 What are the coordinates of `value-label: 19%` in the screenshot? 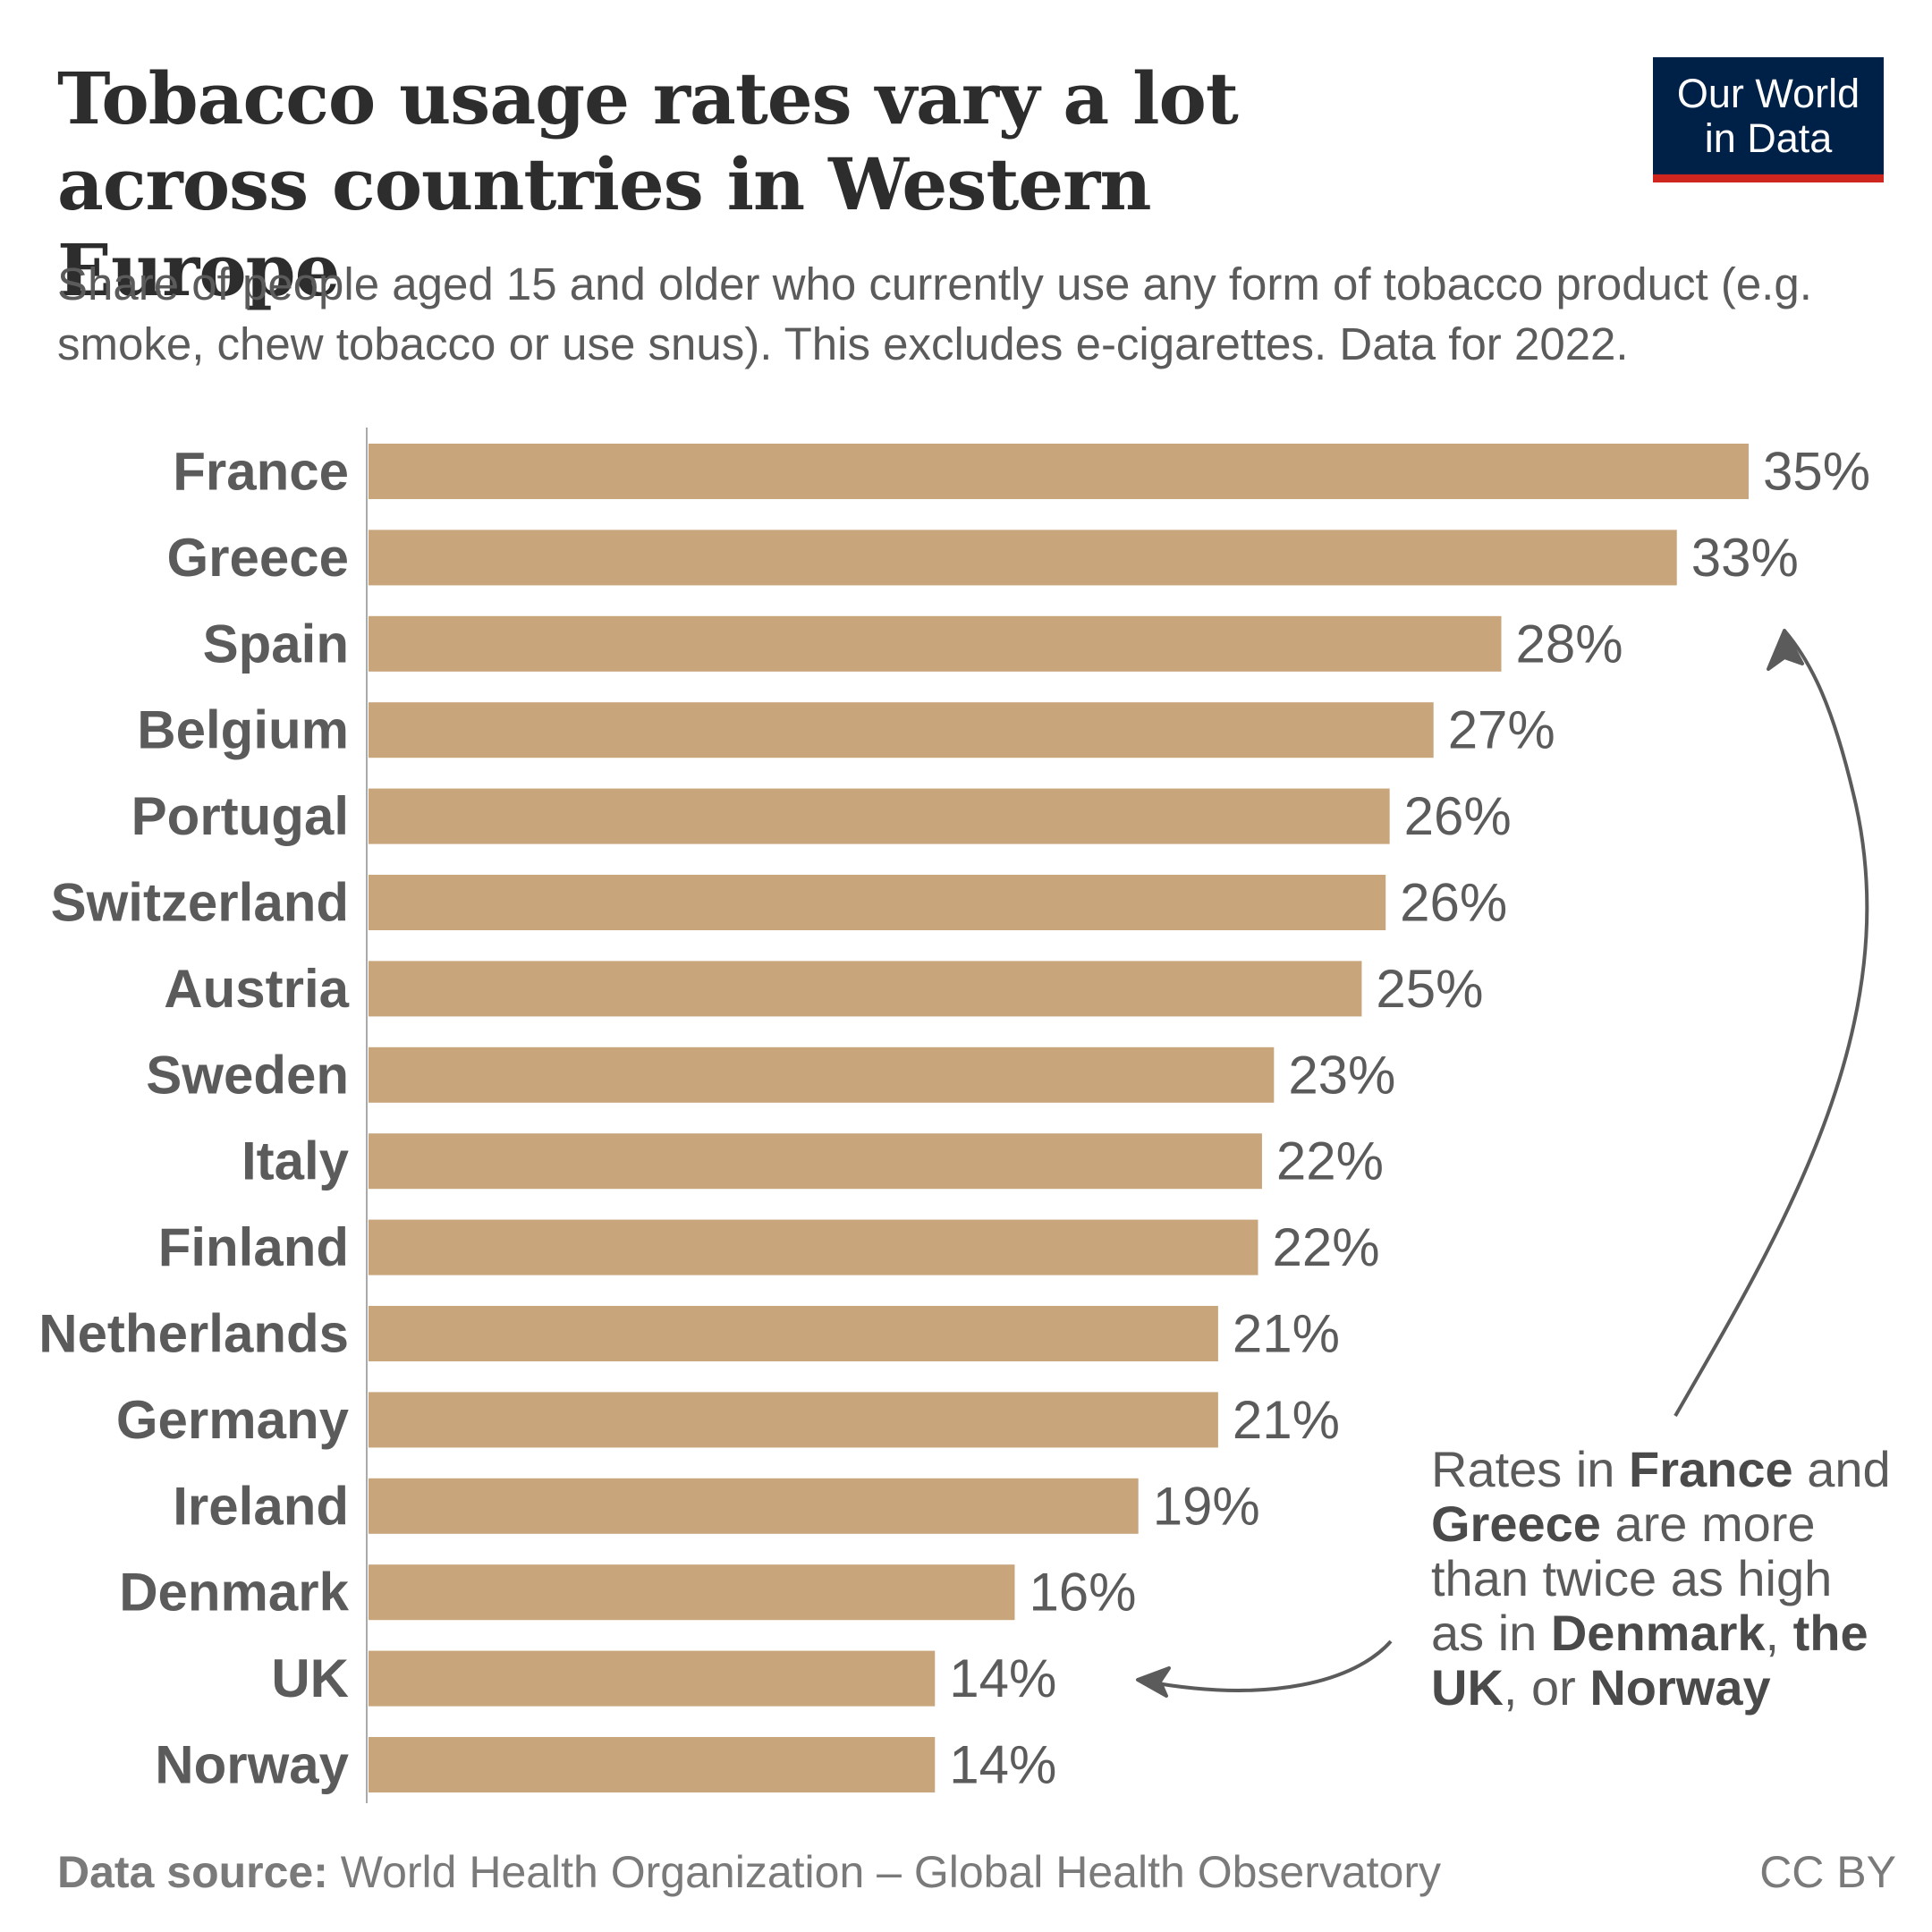 It's located at (1206, 1506).